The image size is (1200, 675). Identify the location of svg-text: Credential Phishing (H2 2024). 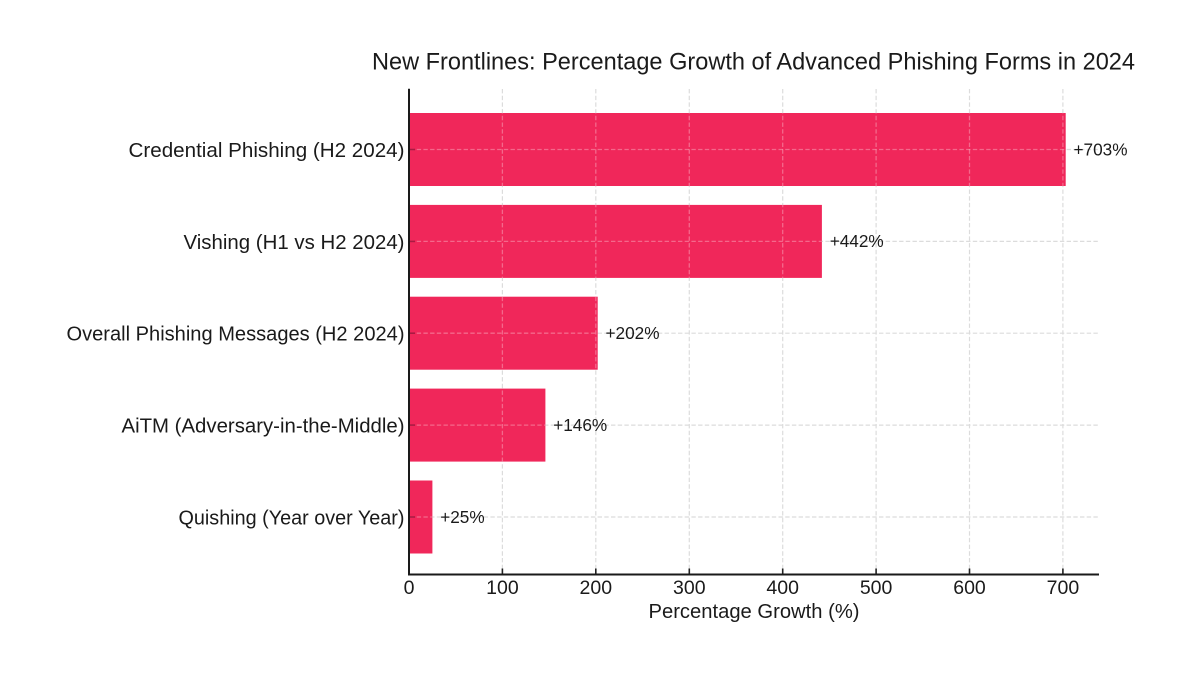
(267, 150).